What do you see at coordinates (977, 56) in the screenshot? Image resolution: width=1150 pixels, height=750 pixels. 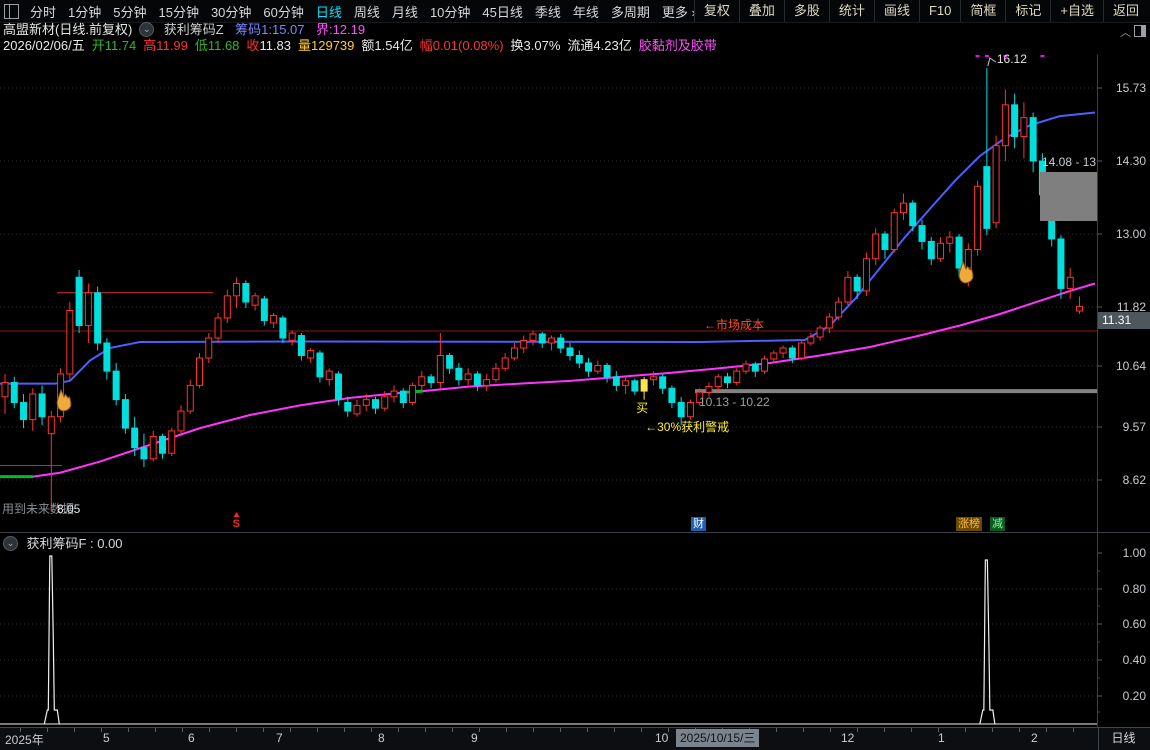 I see `magenta-dot-marker` at bounding box center [977, 56].